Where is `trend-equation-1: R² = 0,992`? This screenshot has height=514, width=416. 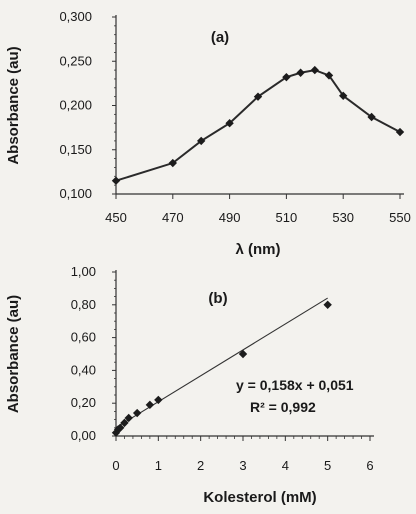
trend-equation-1: R² = 0,992 is located at coordinates (283, 407).